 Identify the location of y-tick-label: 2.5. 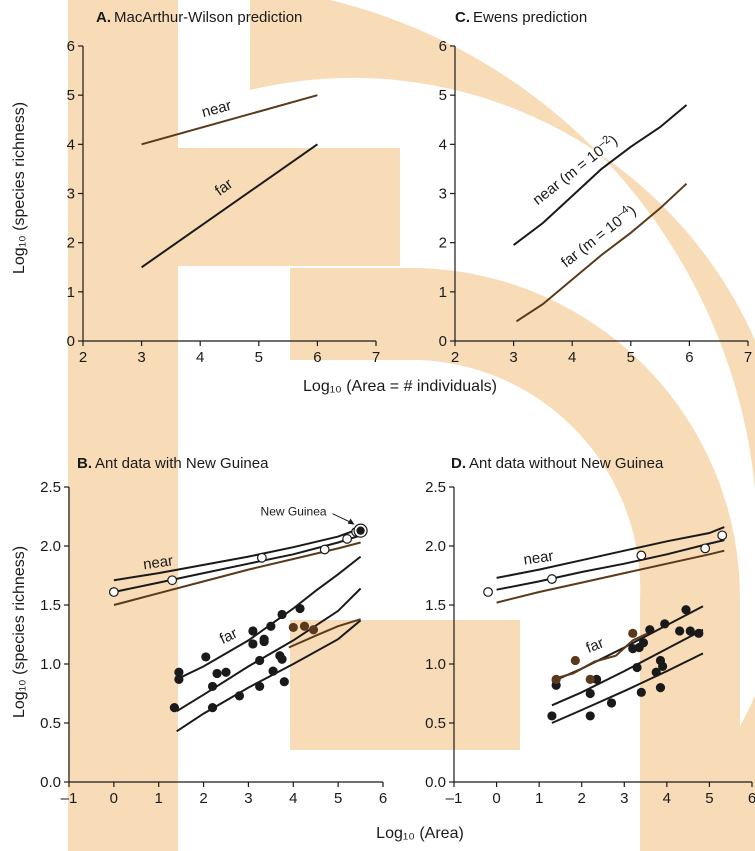
(435, 487).